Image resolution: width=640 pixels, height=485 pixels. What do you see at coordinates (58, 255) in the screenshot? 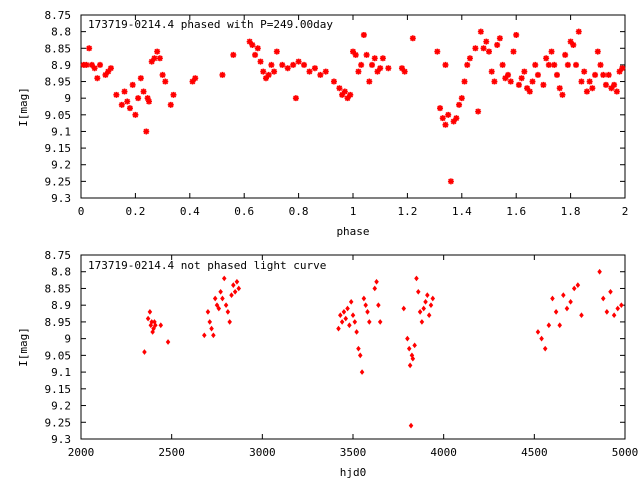
I see `unphased-y-tick-label: 8.75` at bounding box center [58, 255].